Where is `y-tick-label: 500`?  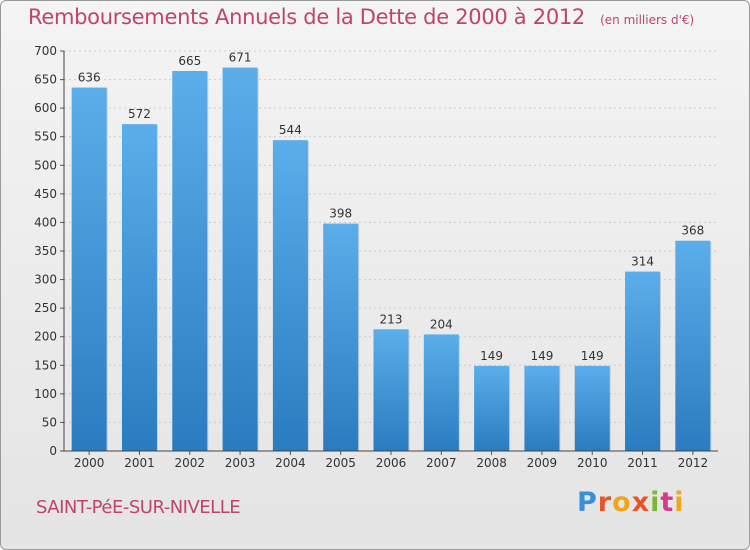 y-tick-label: 500 is located at coordinates (45, 165).